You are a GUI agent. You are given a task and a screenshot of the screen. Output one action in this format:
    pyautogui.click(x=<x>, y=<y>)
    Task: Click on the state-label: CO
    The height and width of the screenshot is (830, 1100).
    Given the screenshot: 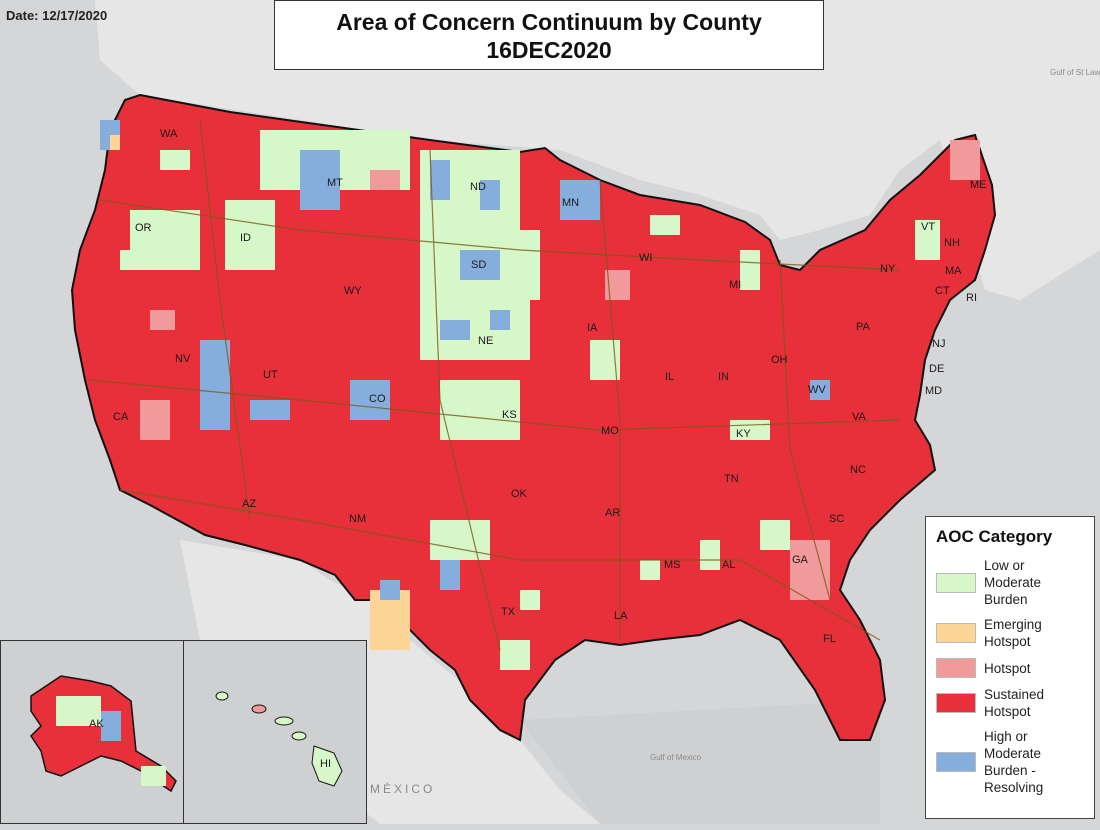 What is the action you would take?
    pyautogui.click(x=377, y=399)
    